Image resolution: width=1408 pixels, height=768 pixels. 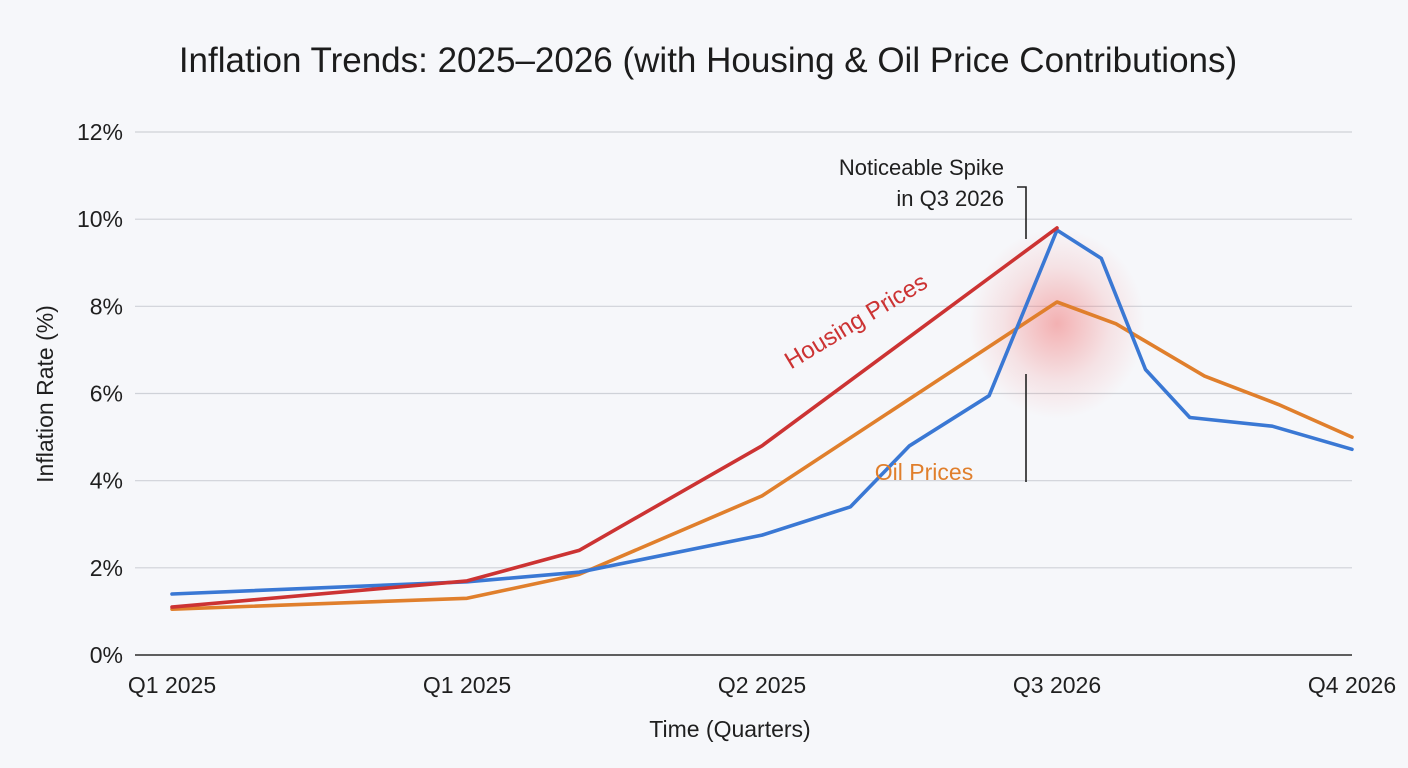 What do you see at coordinates (1057, 323) in the screenshot?
I see `spike-highlight-glow` at bounding box center [1057, 323].